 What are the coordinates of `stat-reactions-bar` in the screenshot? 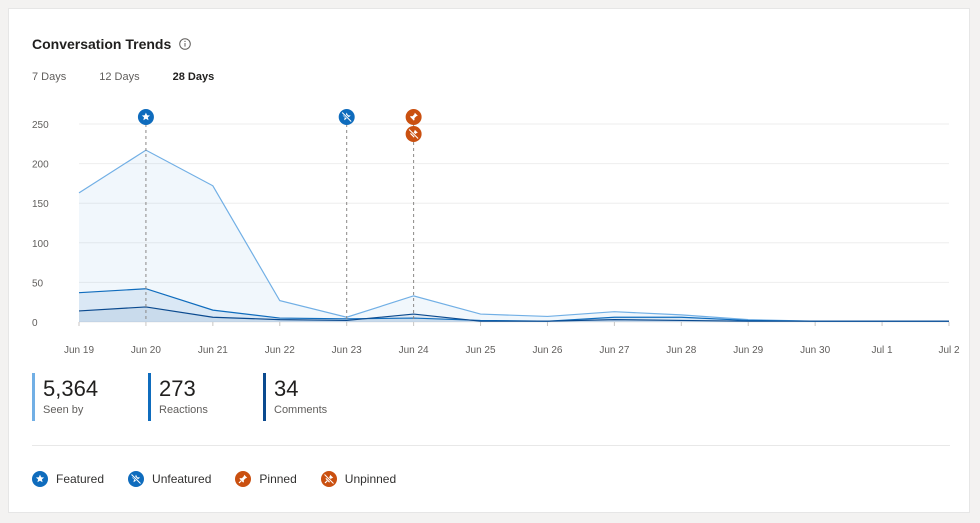 It's located at (149, 397).